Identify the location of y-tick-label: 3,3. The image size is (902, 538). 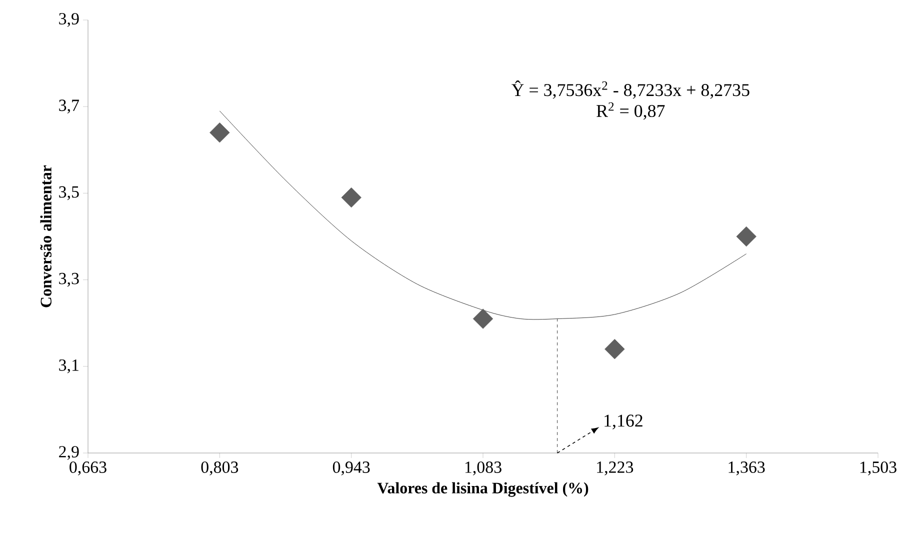
(69, 279).